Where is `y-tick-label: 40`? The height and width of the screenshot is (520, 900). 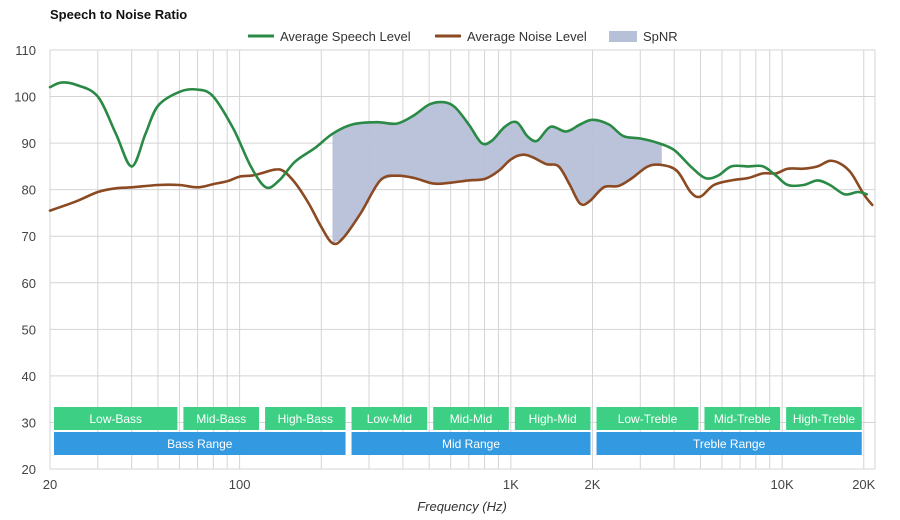
y-tick-label: 40 is located at coordinates (29, 376).